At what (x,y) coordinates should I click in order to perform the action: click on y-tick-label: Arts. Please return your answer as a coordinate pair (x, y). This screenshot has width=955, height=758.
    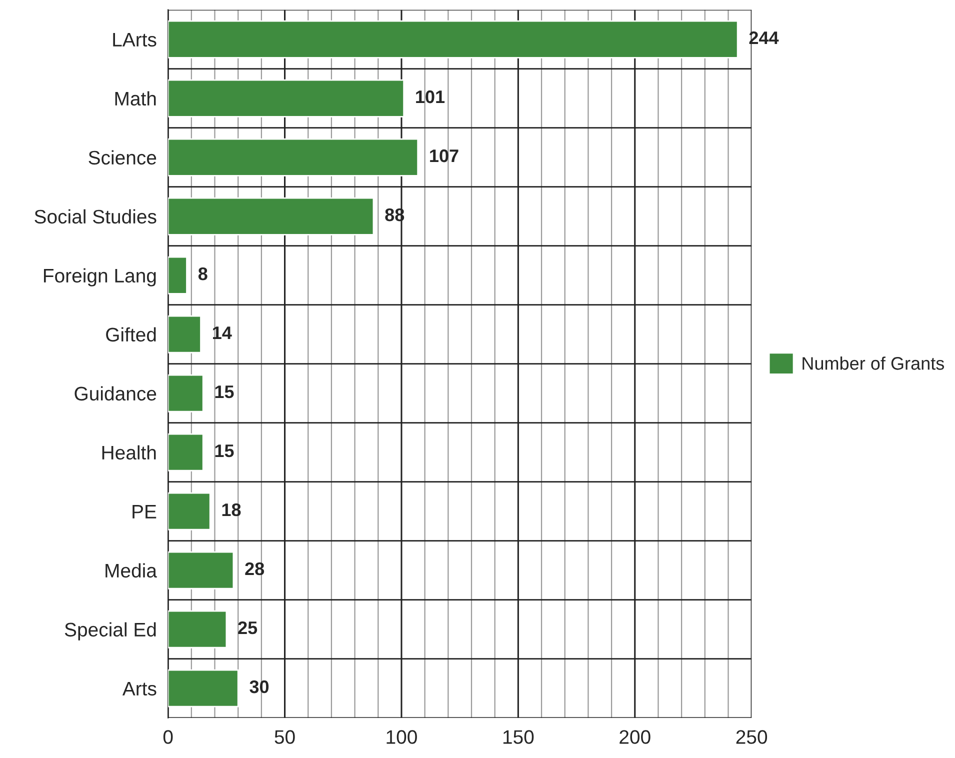
    Looking at the image, I should click on (139, 689).